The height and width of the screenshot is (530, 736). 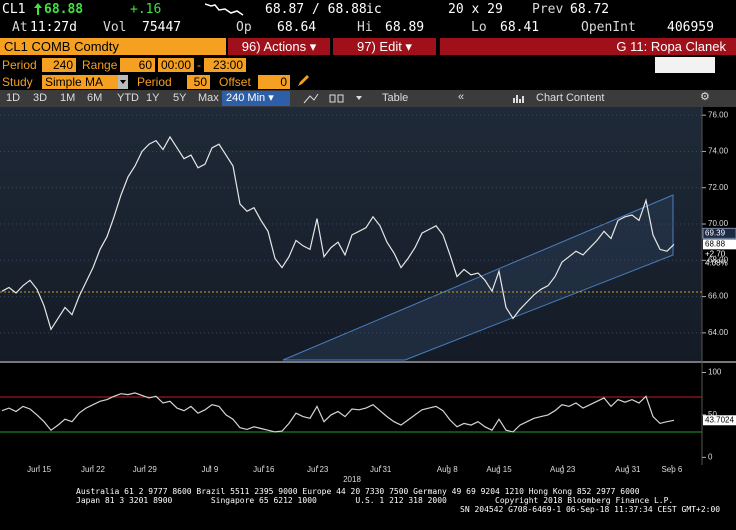 What do you see at coordinates (447, 469) in the screenshot?
I see `x-tick-label: Aug 8` at bounding box center [447, 469].